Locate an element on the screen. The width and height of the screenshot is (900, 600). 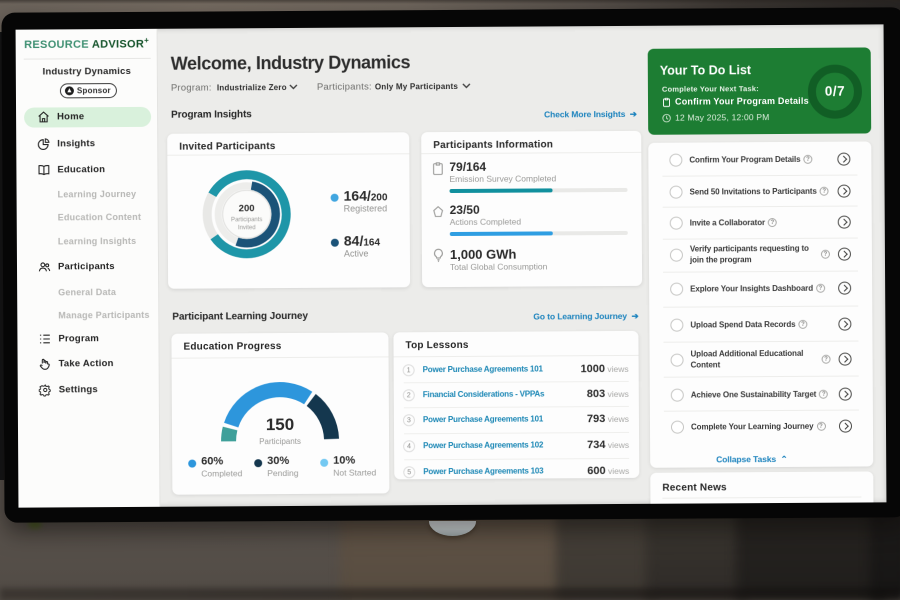
svg-text: 200 is located at coordinates (247, 208).